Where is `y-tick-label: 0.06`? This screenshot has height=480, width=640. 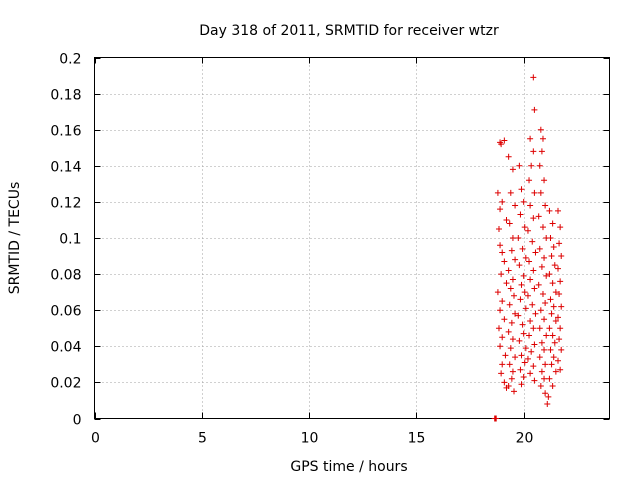
y-tick-label: 0.06 is located at coordinates (65, 312).